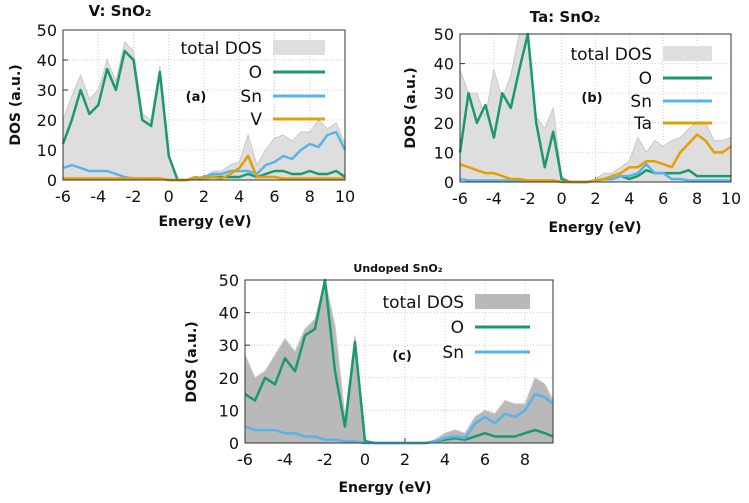 The width and height of the screenshot is (749, 503). I want to click on series-ta-line, so click(595, 158).